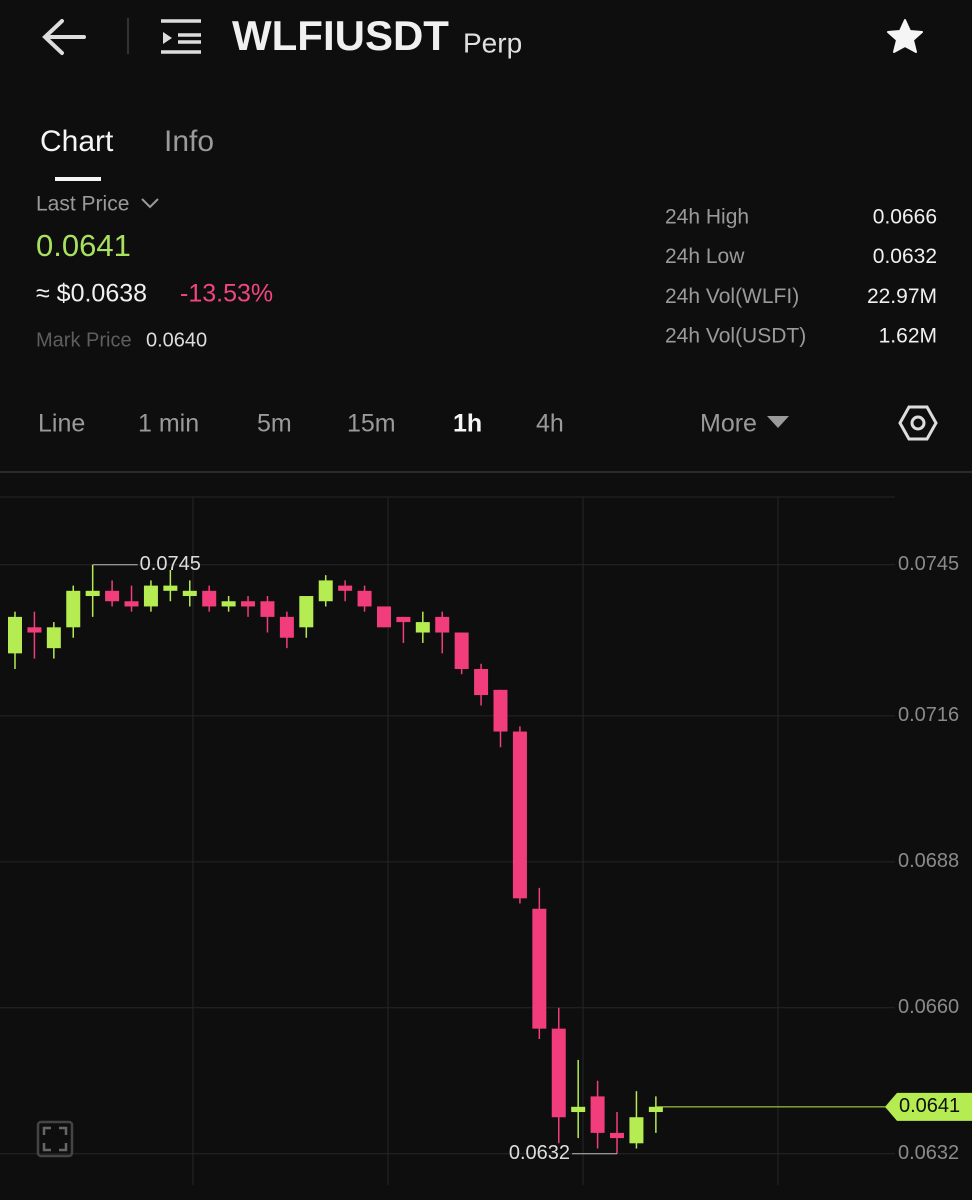  I want to click on last-price: 0.0641, so click(83, 245).